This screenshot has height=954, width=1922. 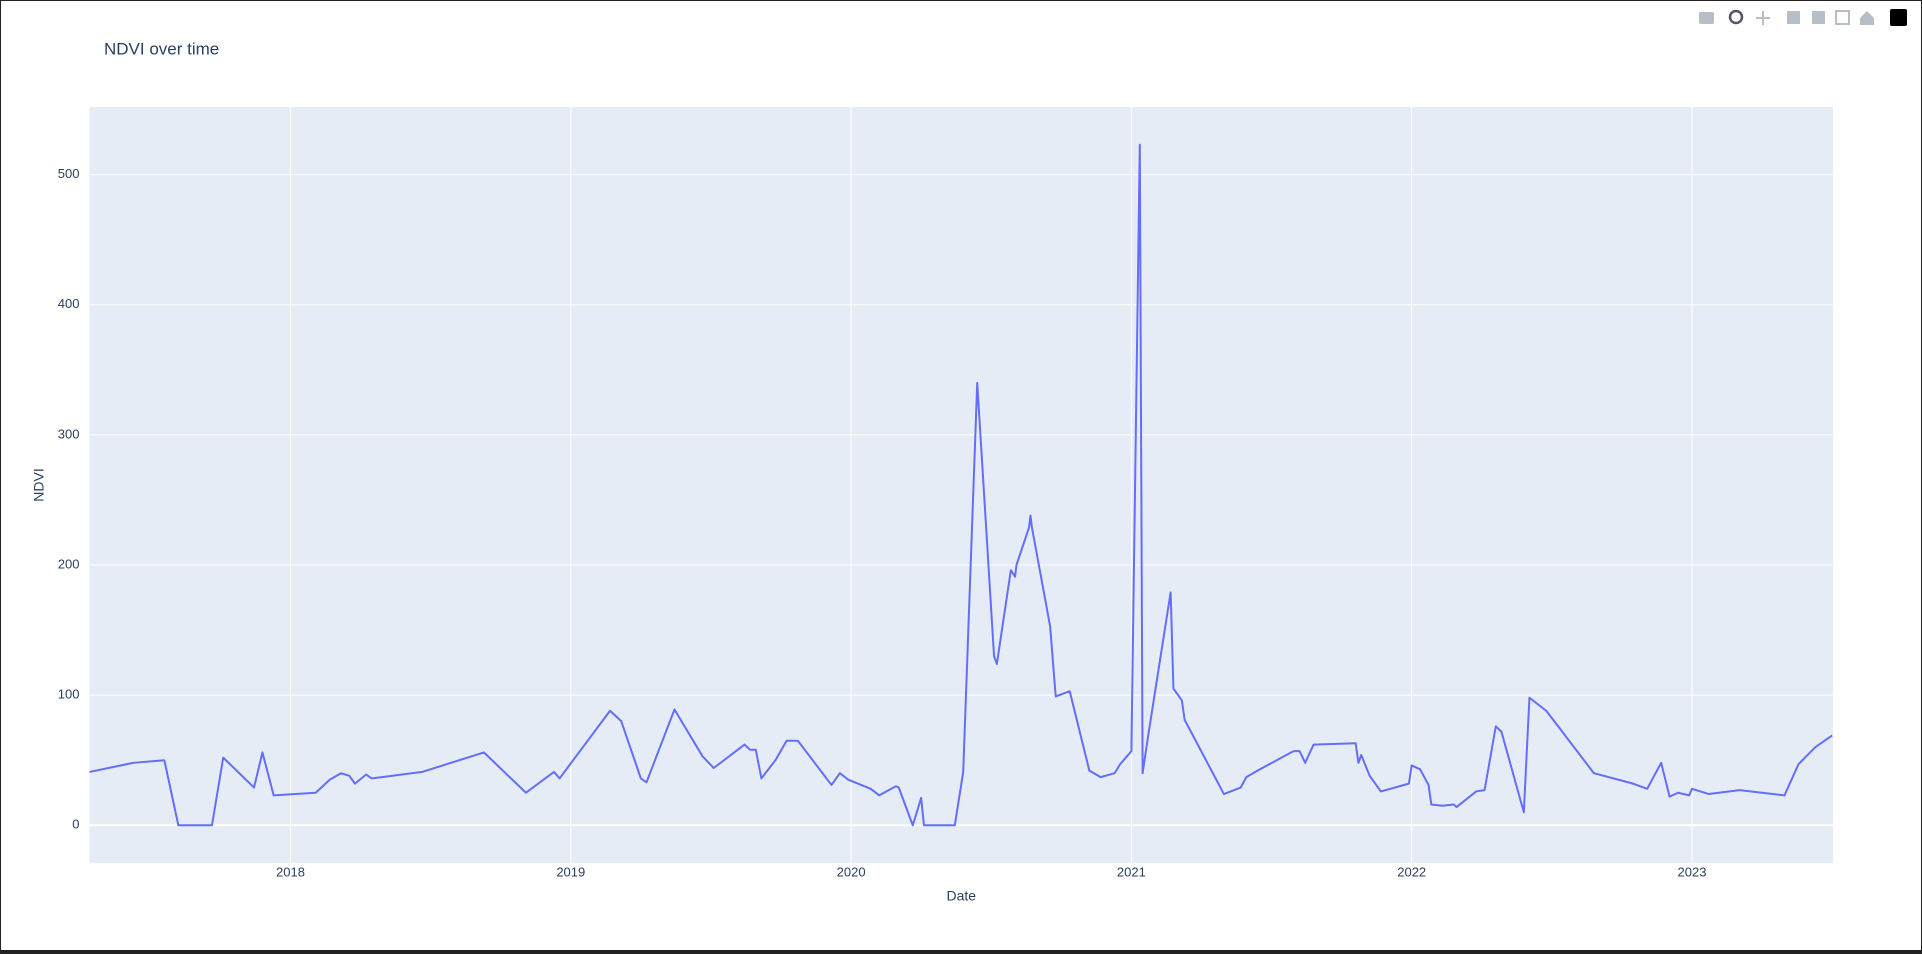 I want to click on camera-button, so click(x=1706, y=18).